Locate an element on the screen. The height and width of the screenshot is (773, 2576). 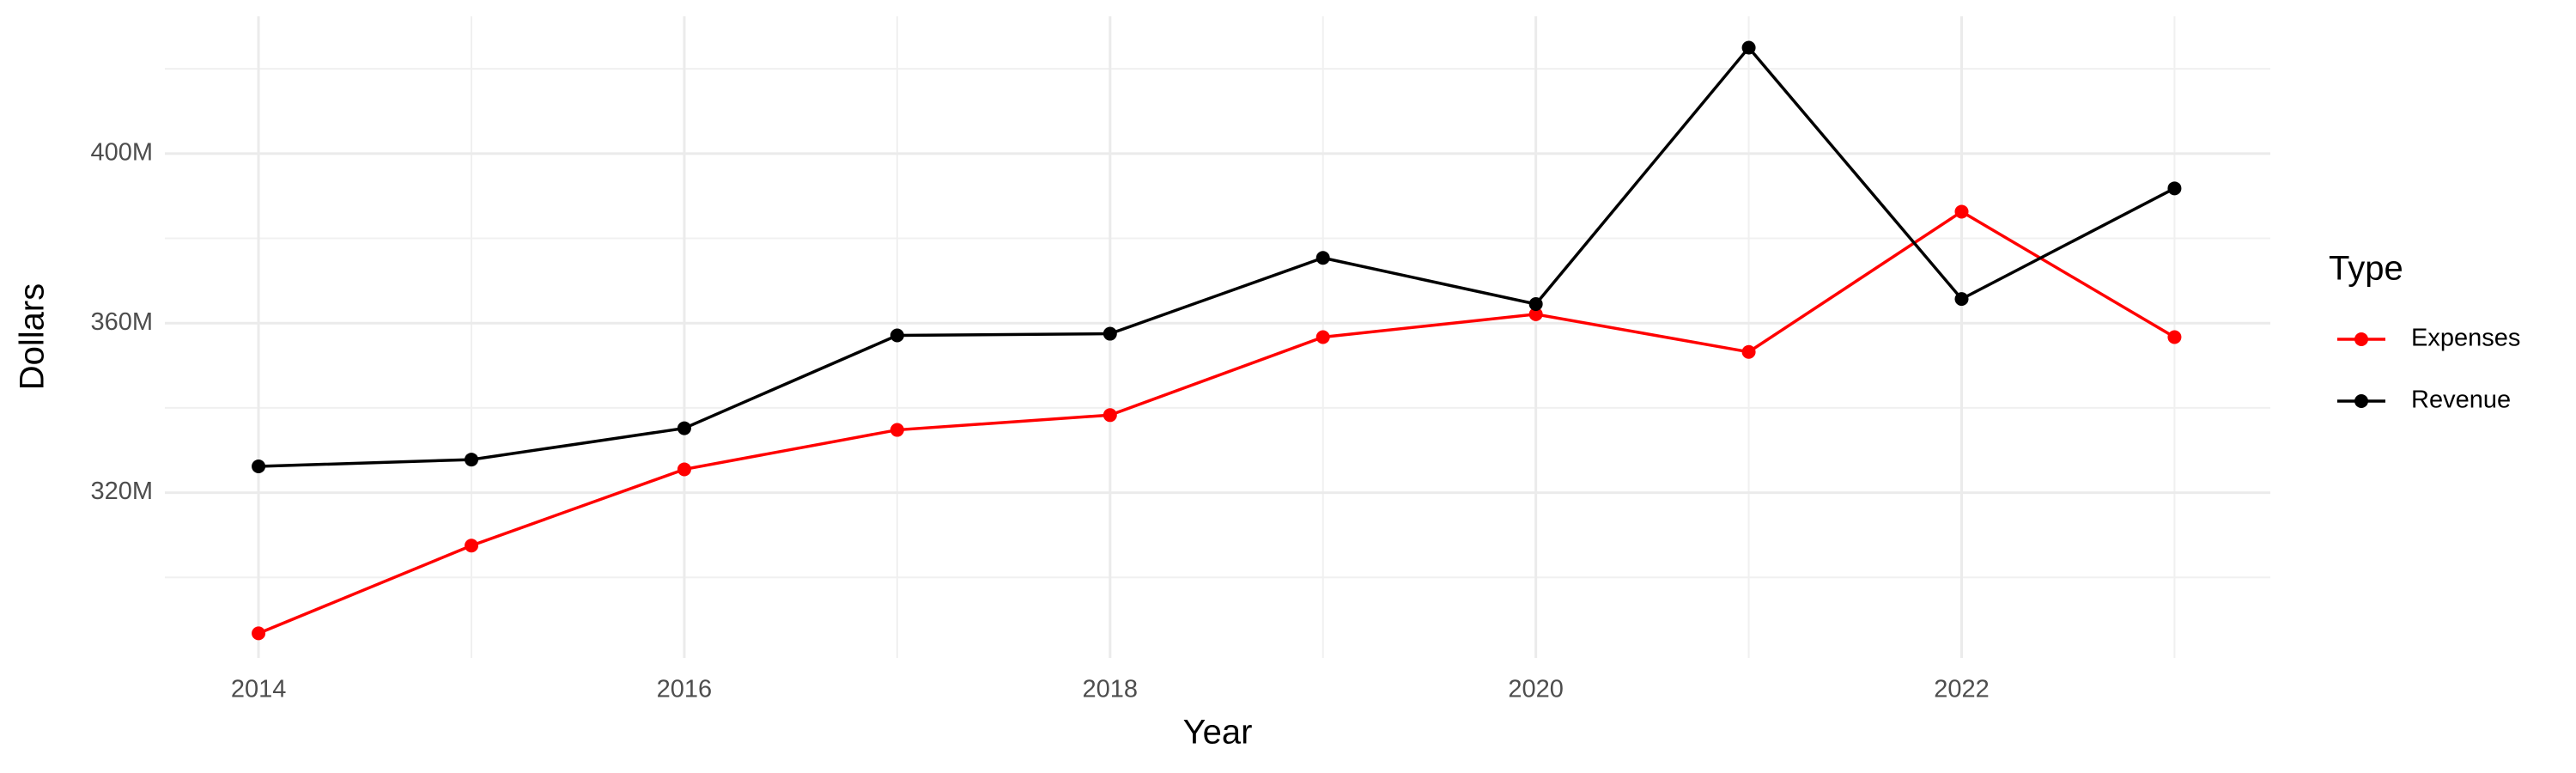
x-tick-label: 2020 is located at coordinates (1536, 689).